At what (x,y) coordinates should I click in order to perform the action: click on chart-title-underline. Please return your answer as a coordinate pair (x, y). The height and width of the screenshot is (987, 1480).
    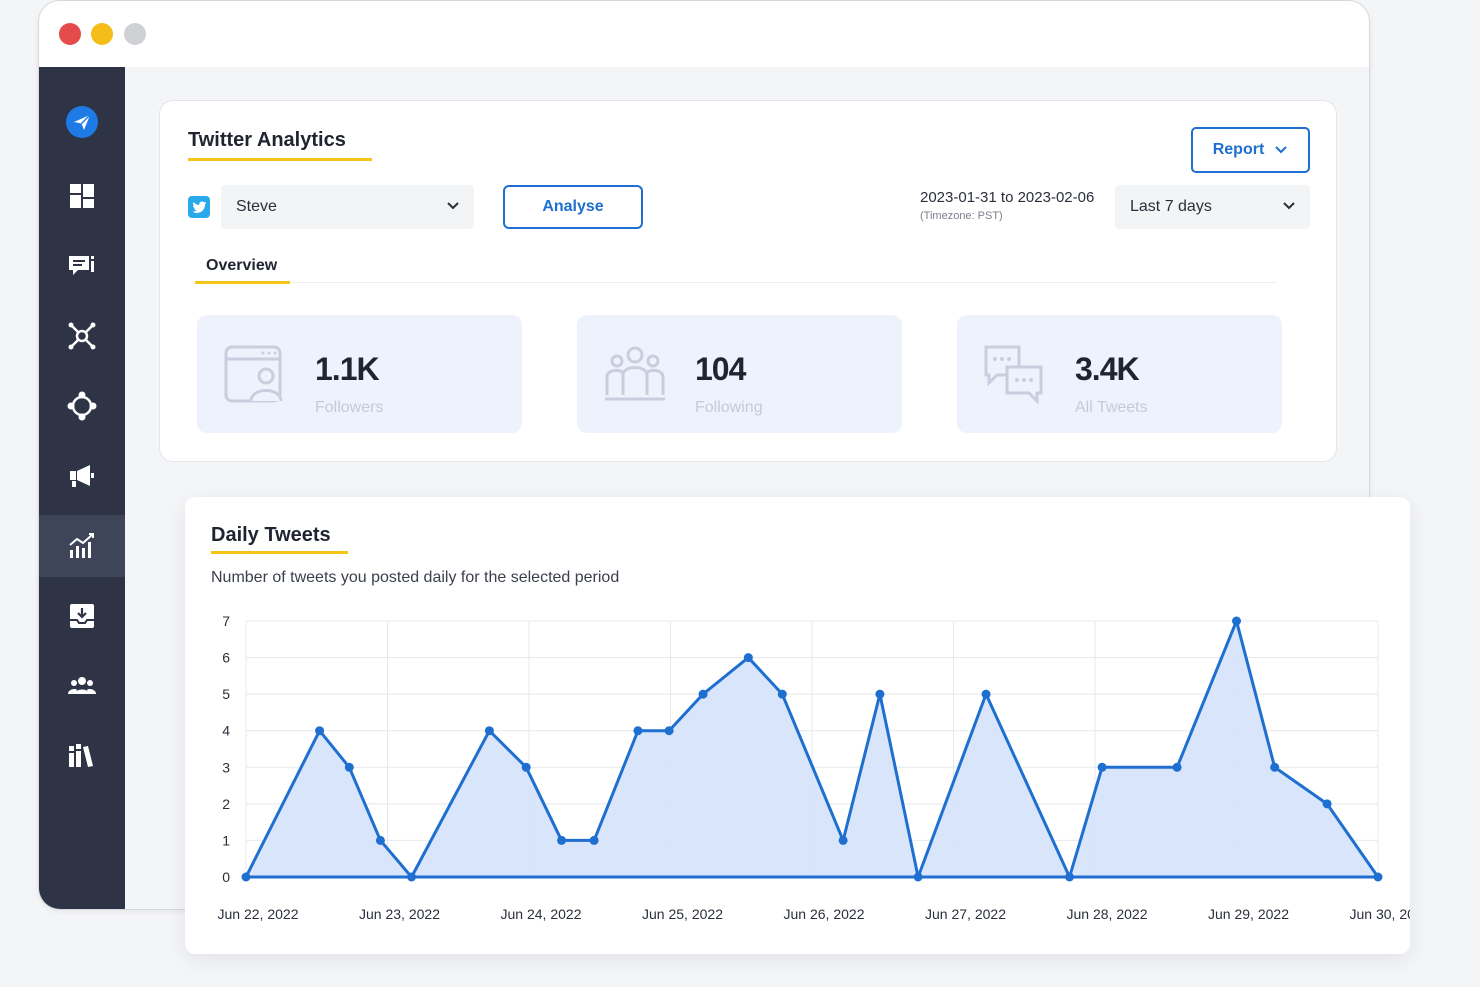
    Looking at the image, I should click on (279, 552).